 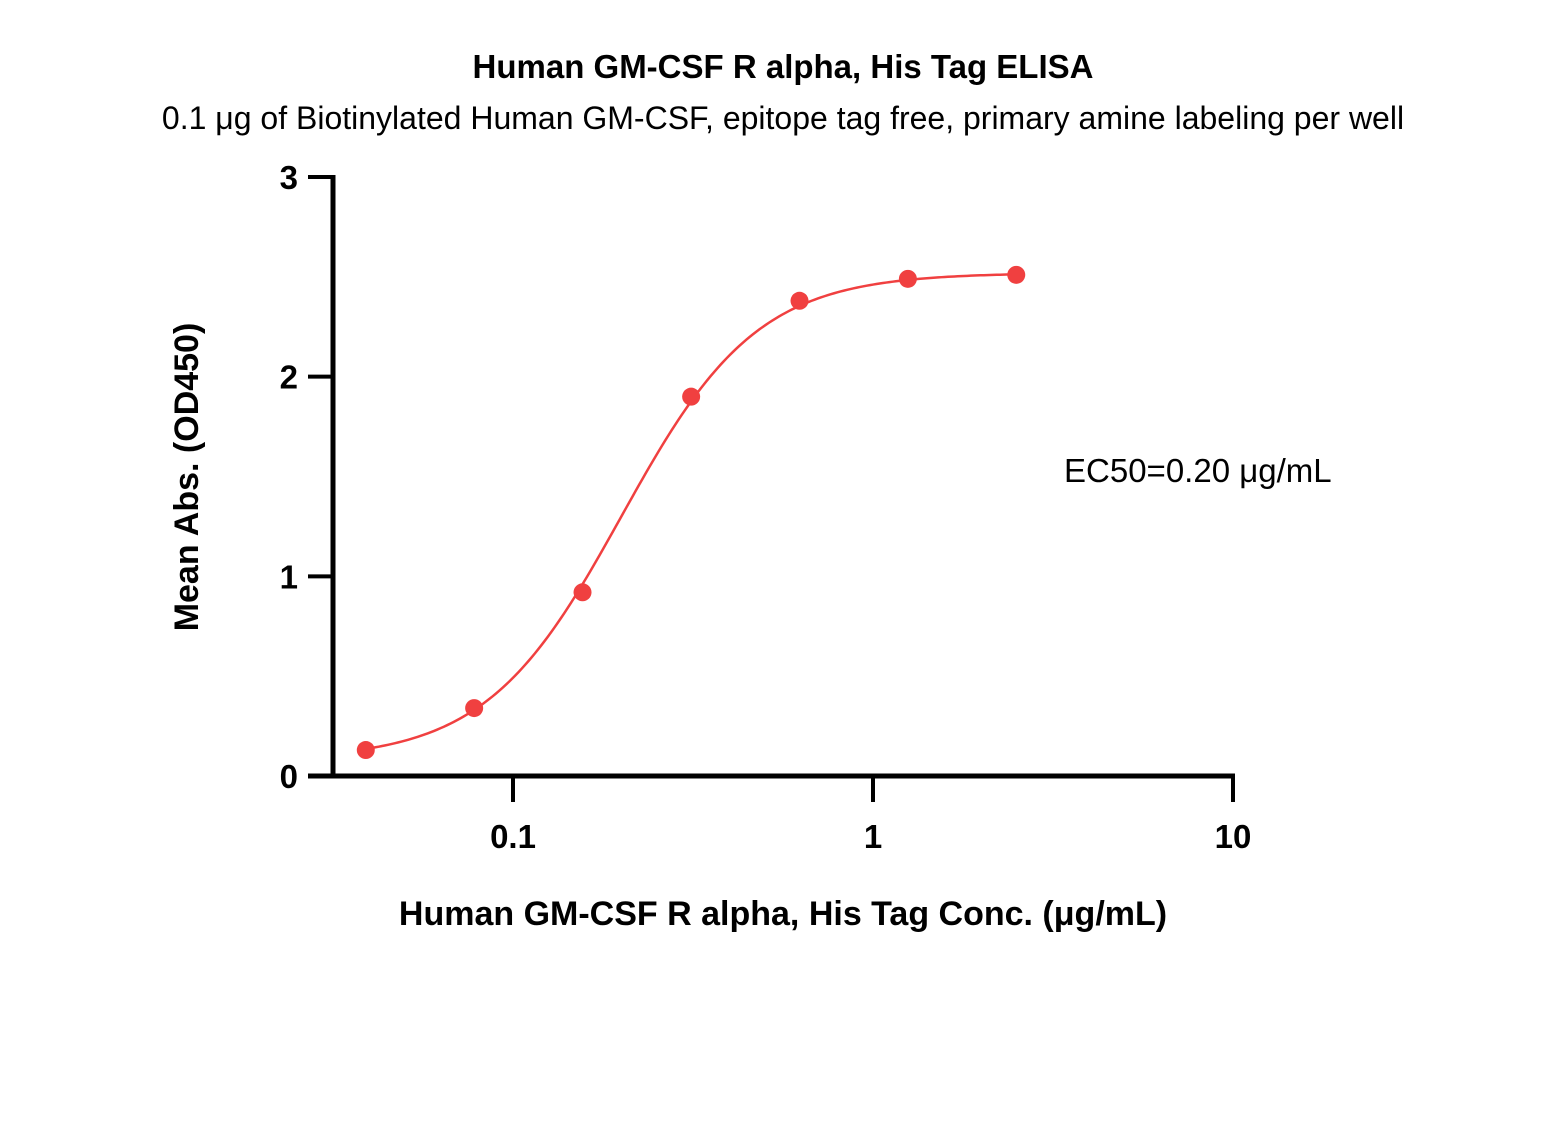 What do you see at coordinates (513, 836) in the screenshot?
I see `x-tick-label-0.1: 0.1` at bounding box center [513, 836].